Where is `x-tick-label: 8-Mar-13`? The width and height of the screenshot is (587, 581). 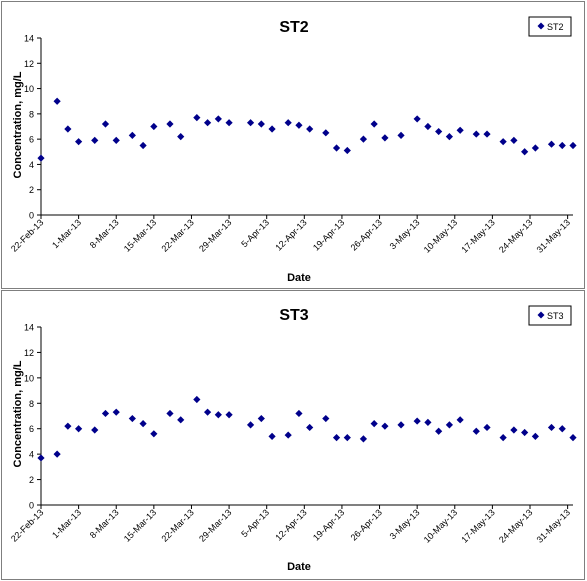
x-tick-label: 8-Mar-13 is located at coordinates (104, 233).